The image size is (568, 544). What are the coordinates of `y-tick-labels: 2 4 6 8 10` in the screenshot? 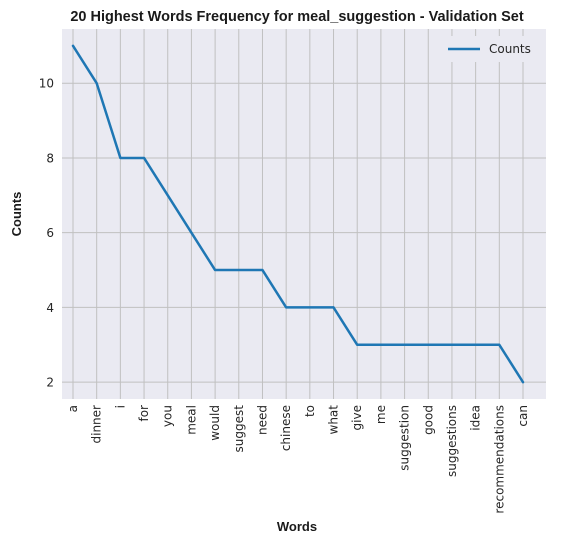 It's located at (46, 233).